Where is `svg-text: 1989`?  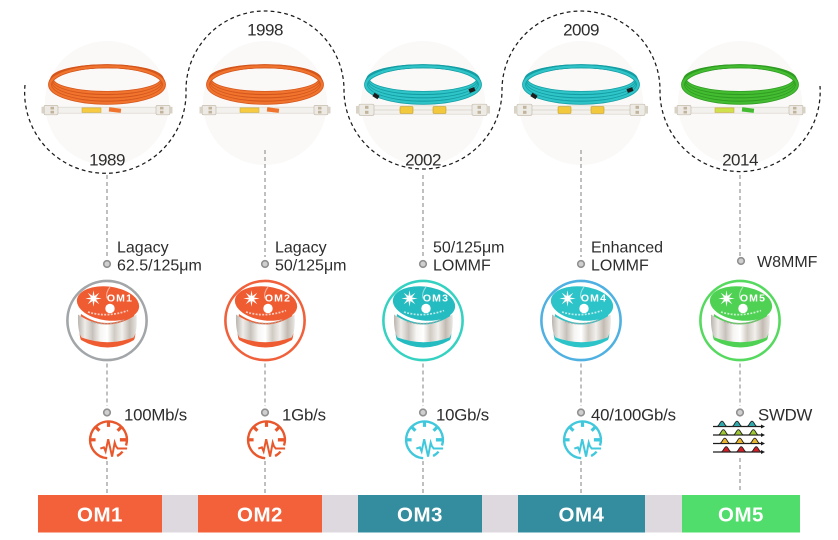
svg-text: 1989 is located at coordinates (107, 160).